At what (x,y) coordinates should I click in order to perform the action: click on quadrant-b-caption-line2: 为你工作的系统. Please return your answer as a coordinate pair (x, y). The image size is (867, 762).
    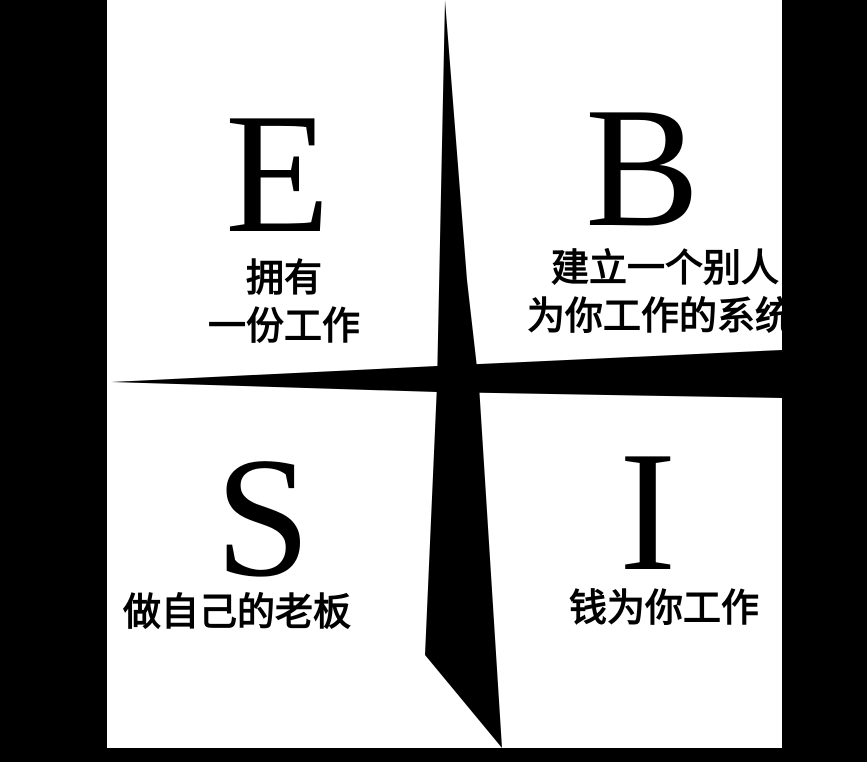
    Looking at the image, I should click on (654, 315).